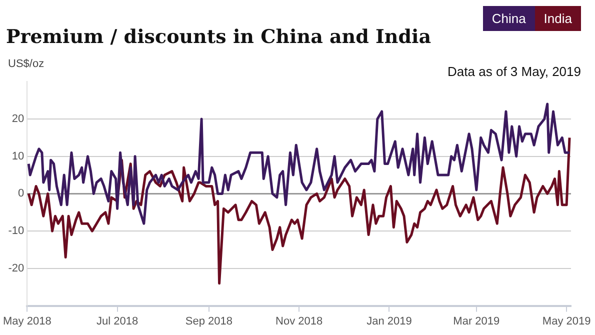 Image resolution: width=595 pixels, height=335 pixels. Describe the element at coordinates (476, 321) in the screenshot. I see `x-tick-label: Mar 2019` at that location.